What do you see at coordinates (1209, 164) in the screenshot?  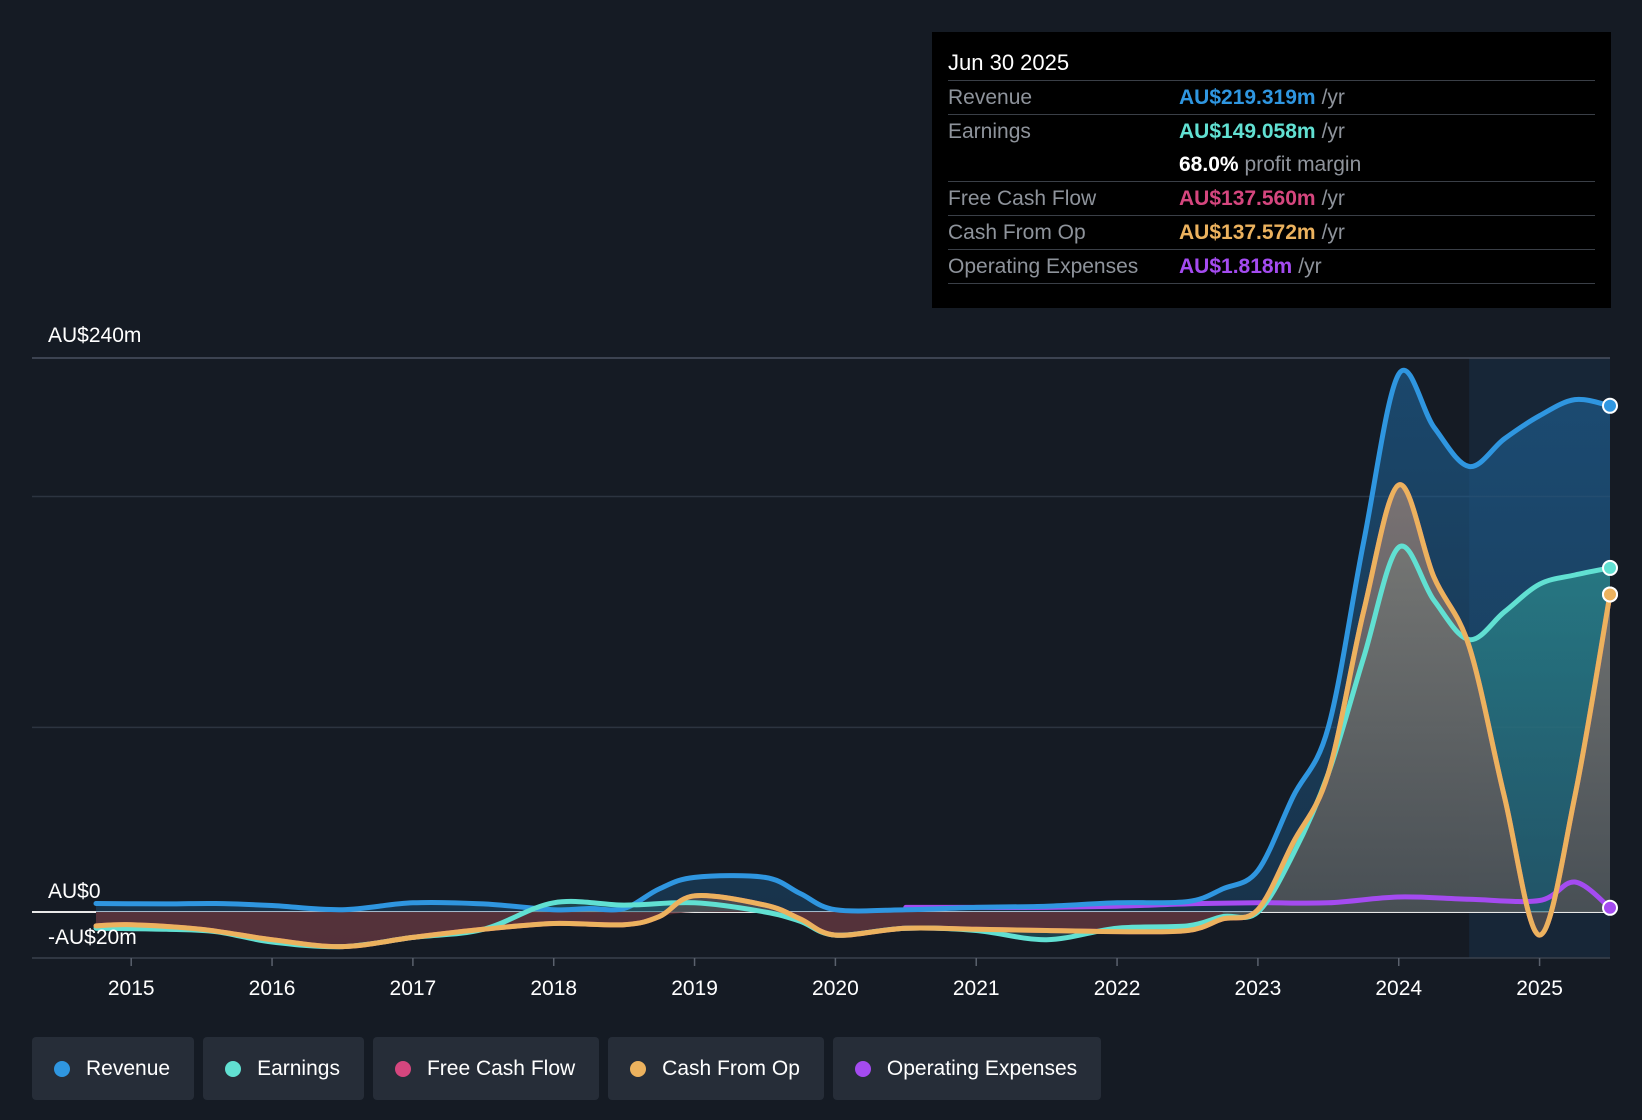 I see `profit-margin-value: 68.0%` at bounding box center [1209, 164].